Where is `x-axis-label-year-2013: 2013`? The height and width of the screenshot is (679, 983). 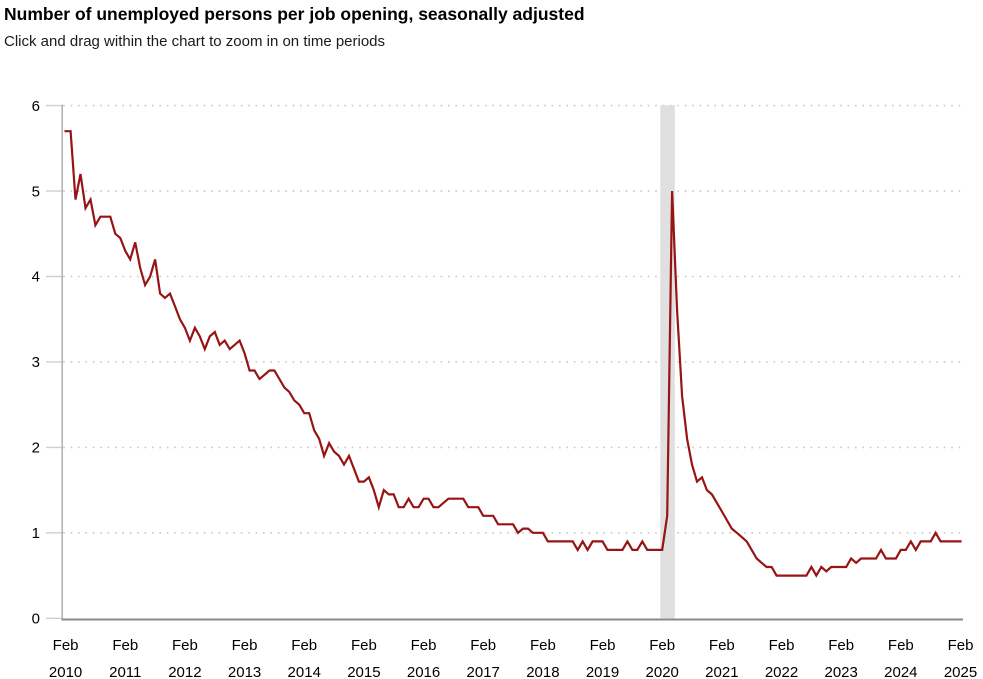 x-axis-label-year-2013: 2013 is located at coordinates (244, 671).